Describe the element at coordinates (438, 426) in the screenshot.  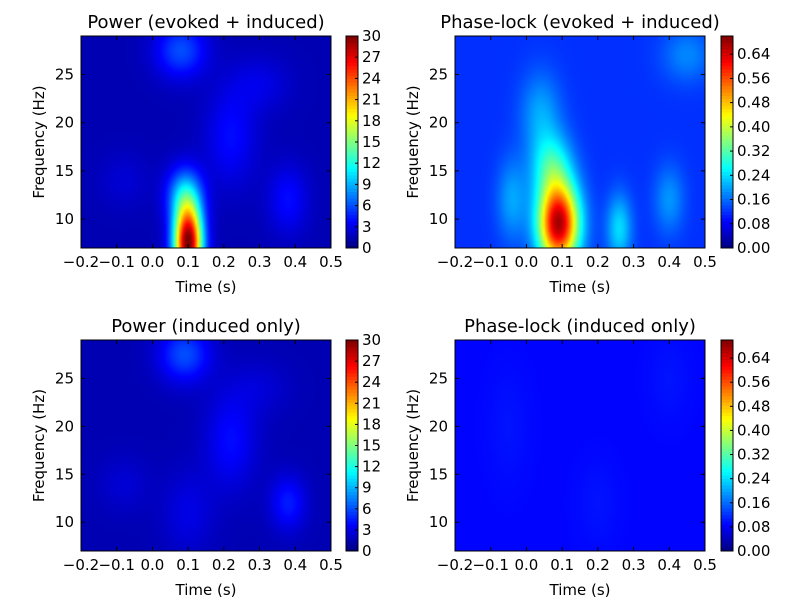
I see `y-tick-label: 20` at that location.